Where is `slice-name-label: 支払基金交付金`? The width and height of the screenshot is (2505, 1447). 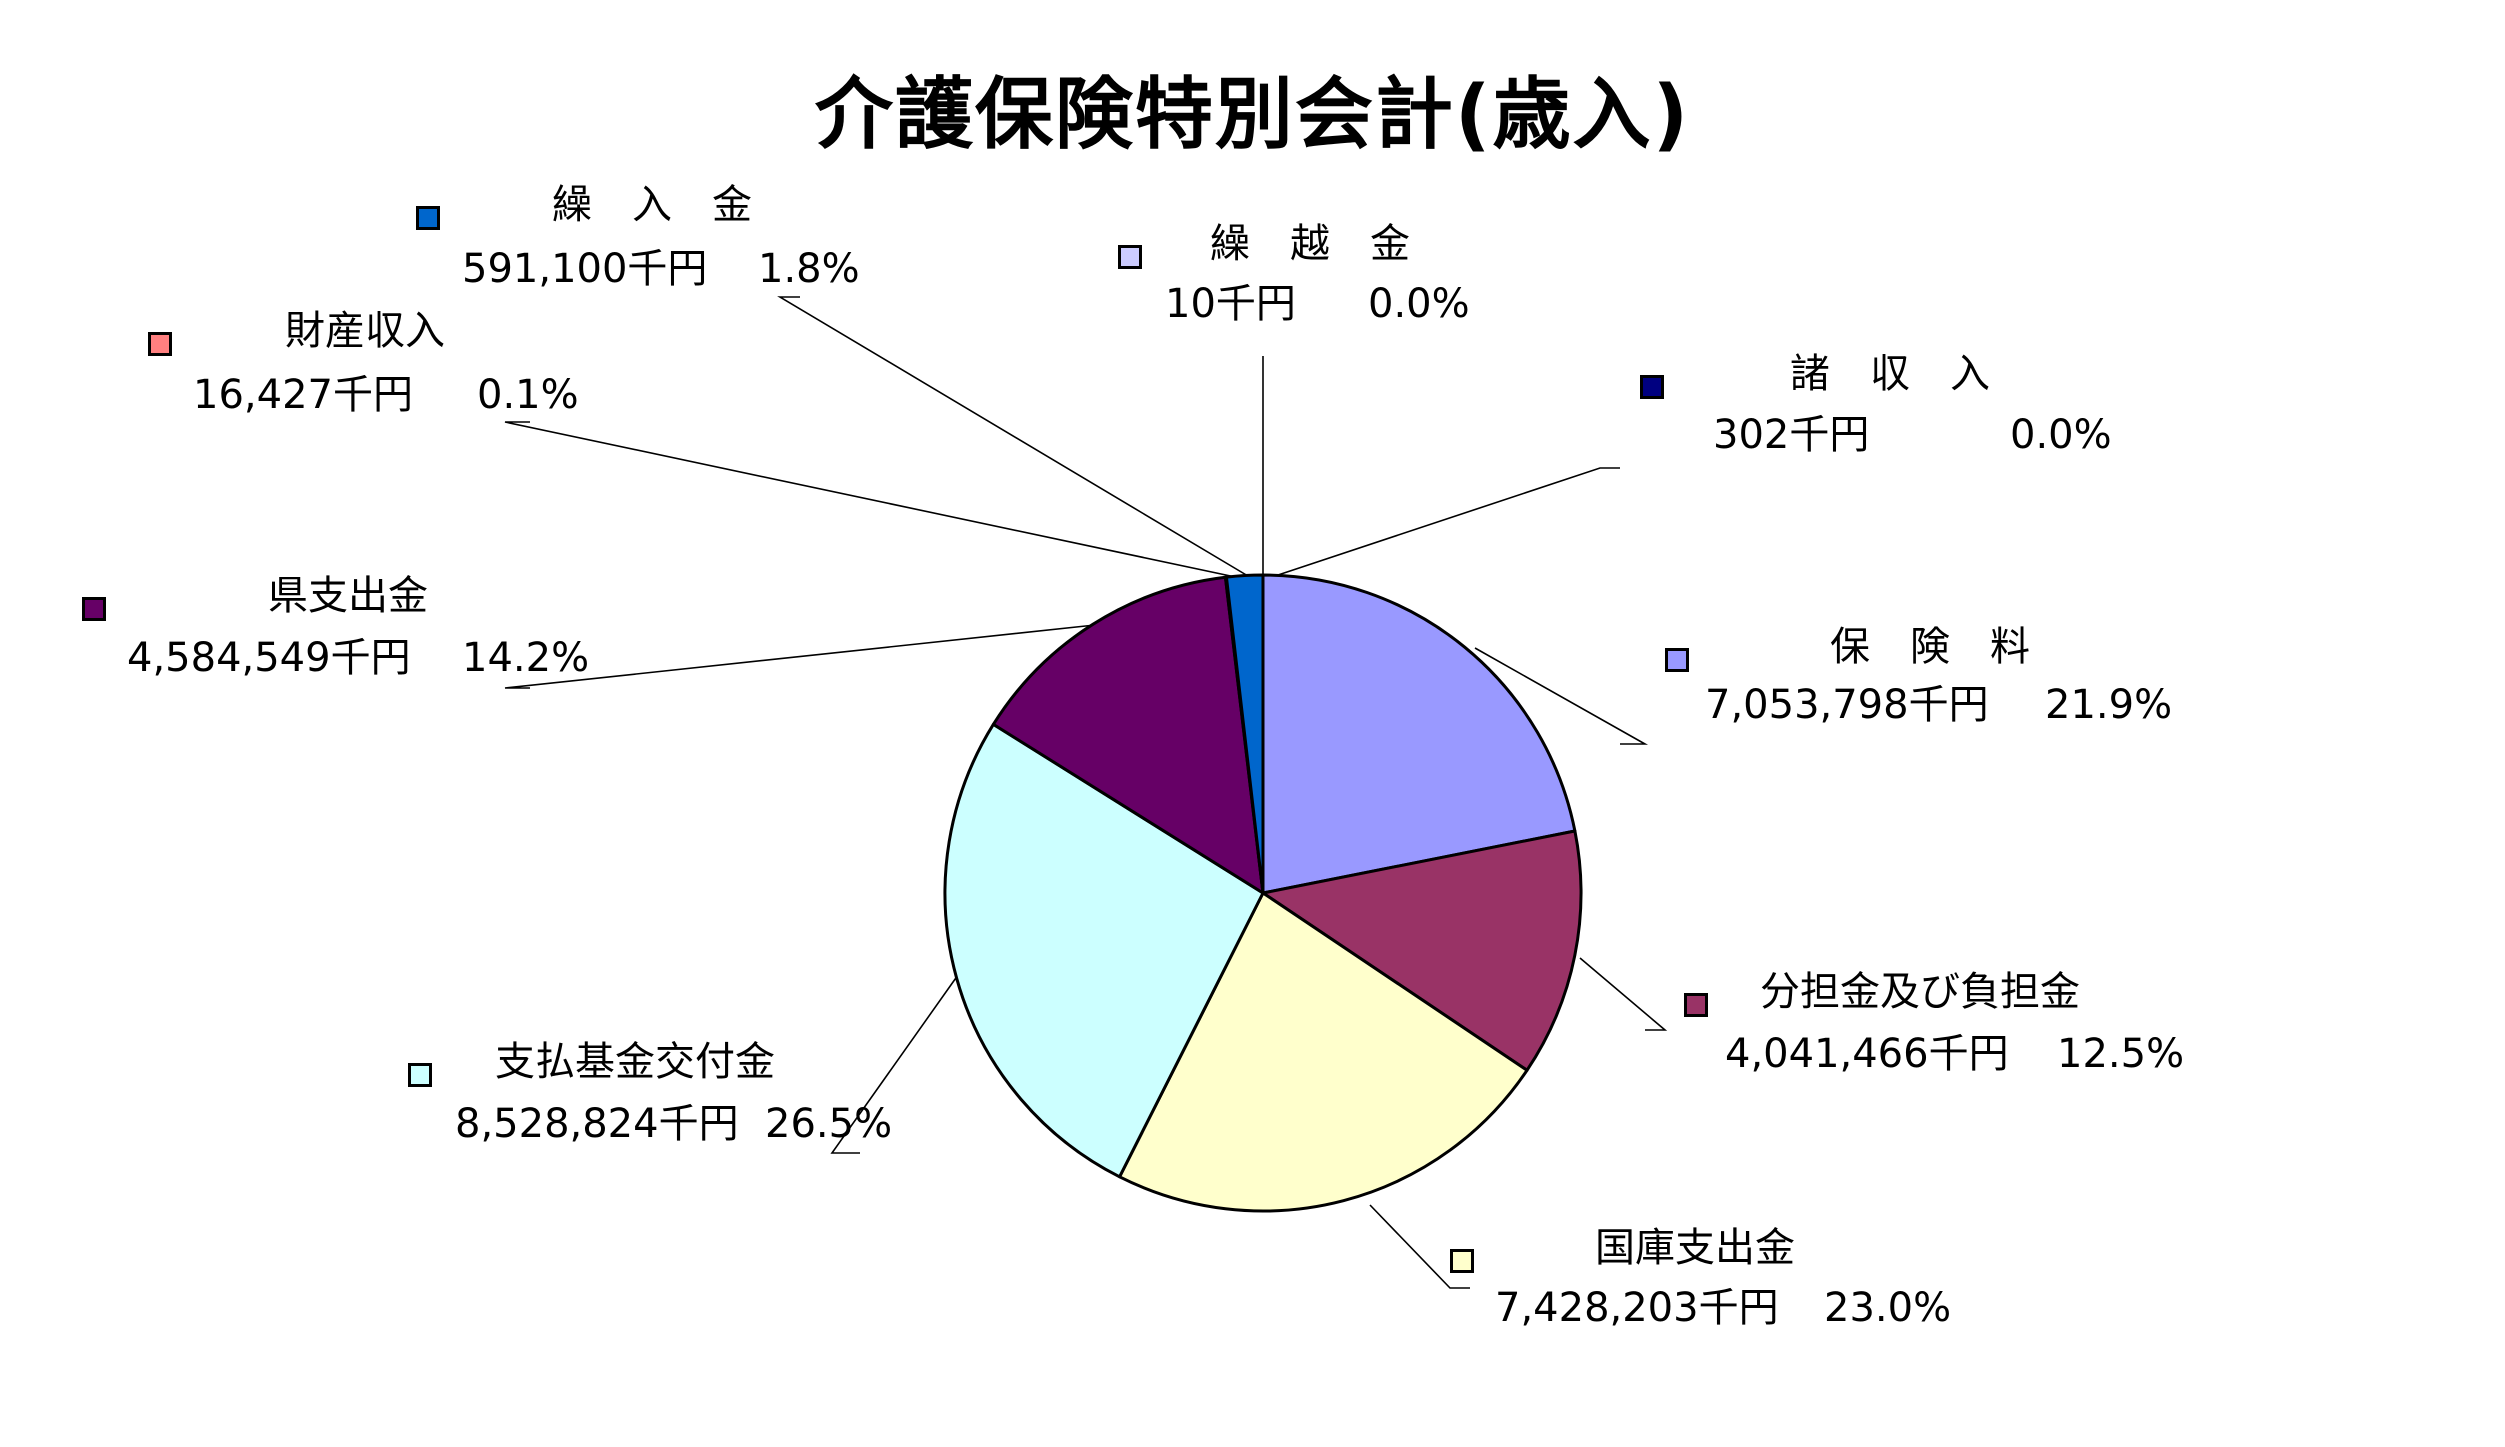 slice-name-label: 支払基金交付金 is located at coordinates (635, 1062).